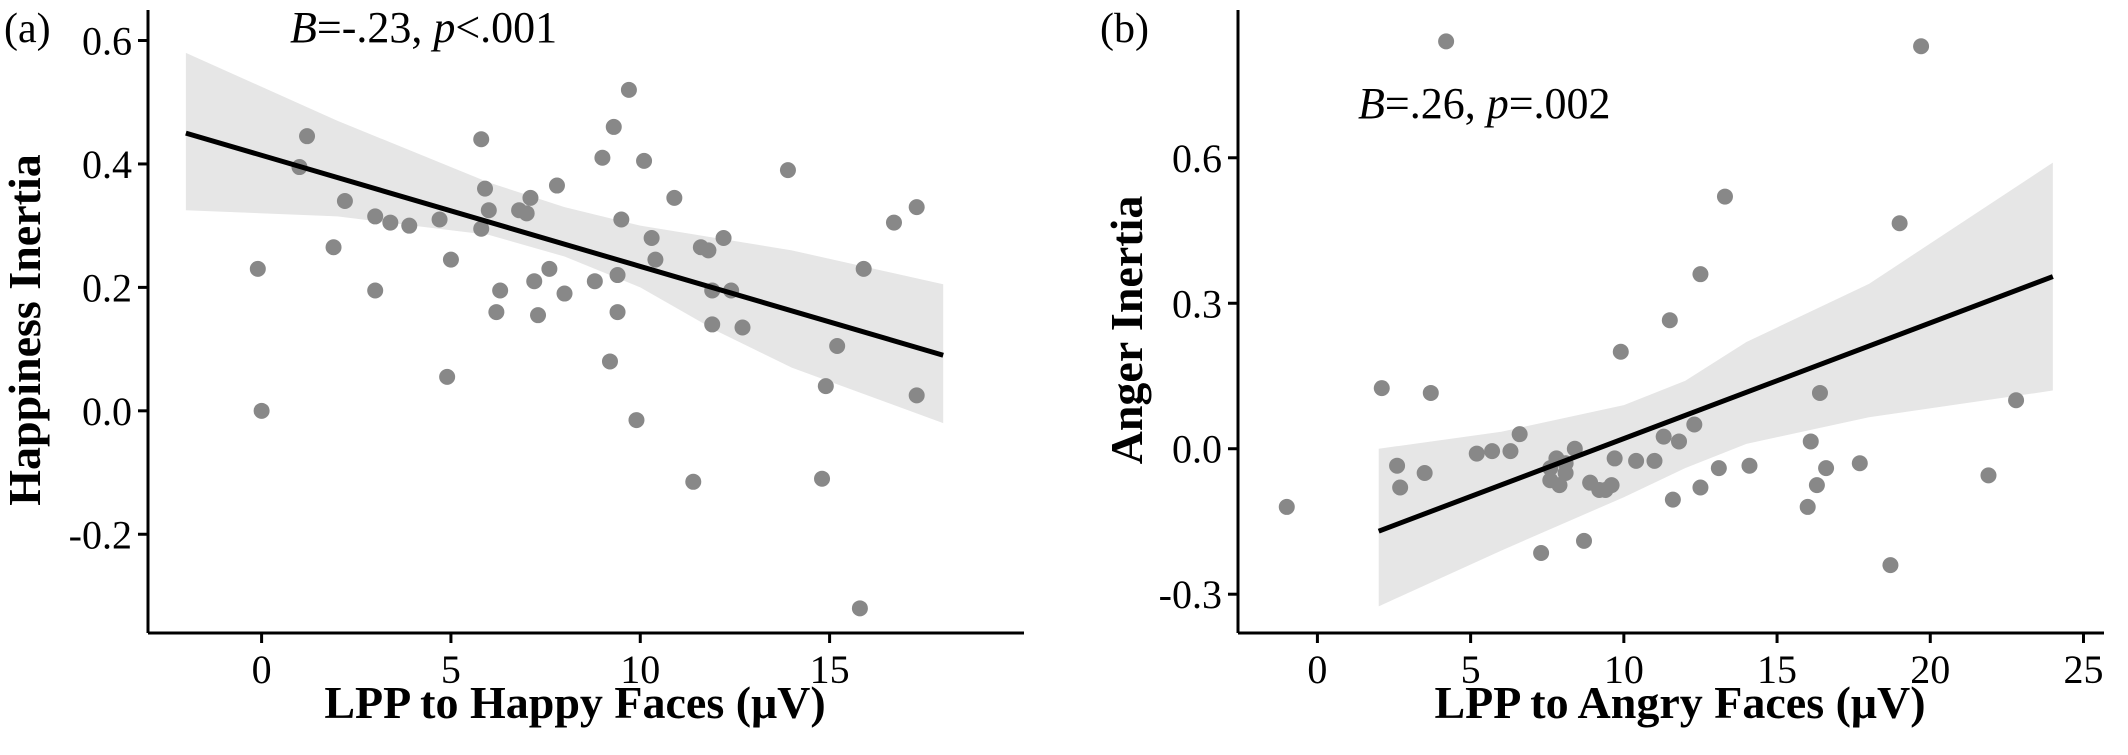 This screenshot has width=2128, height=755. I want to click on regression-line, so click(1715, 404).